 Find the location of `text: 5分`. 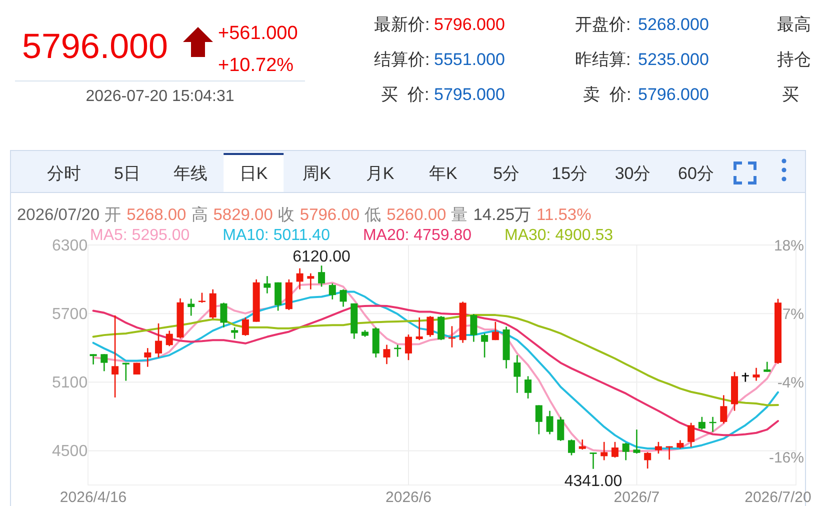

text: 5分 is located at coordinates (506, 173).